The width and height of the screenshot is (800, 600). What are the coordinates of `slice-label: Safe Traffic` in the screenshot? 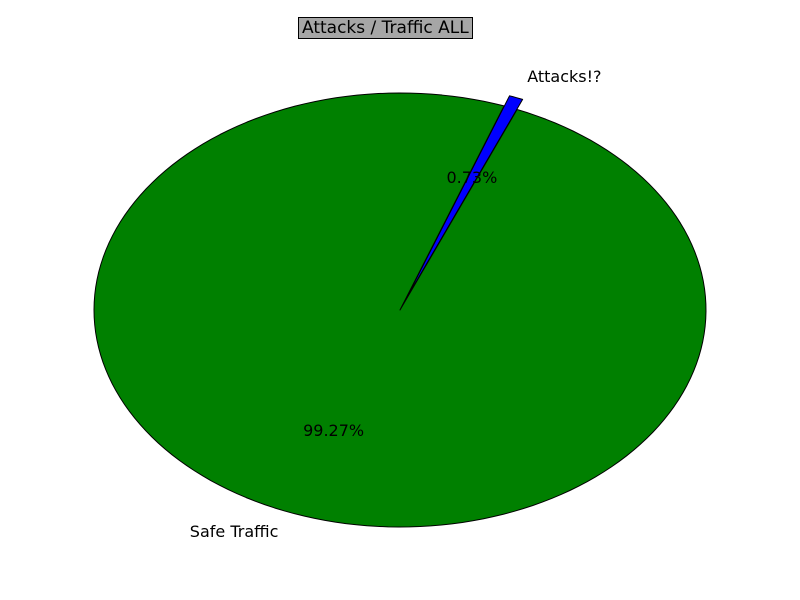 It's located at (234, 531).